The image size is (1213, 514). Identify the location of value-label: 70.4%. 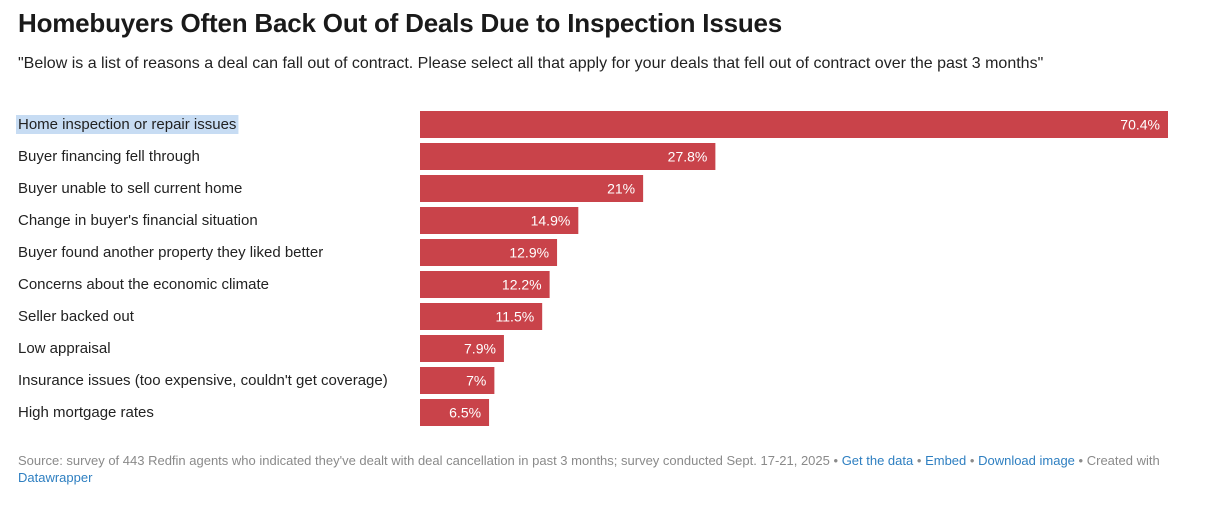
(1140, 125).